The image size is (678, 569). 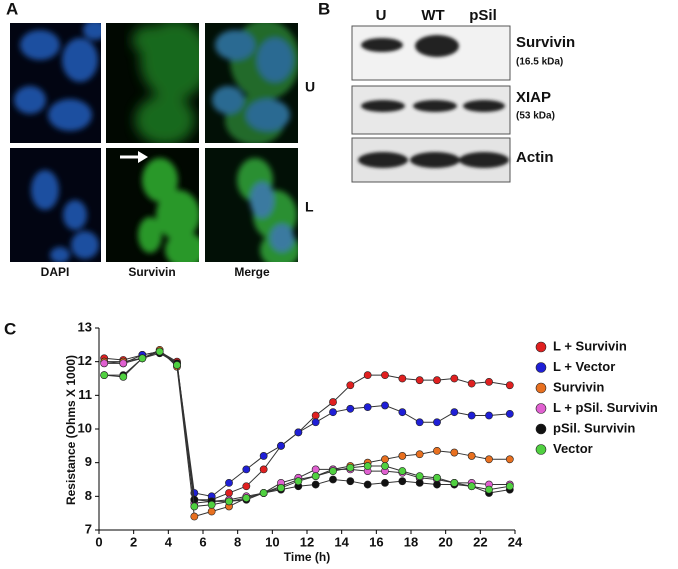 I want to click on panel-label: B, so click(x=324, y=9).